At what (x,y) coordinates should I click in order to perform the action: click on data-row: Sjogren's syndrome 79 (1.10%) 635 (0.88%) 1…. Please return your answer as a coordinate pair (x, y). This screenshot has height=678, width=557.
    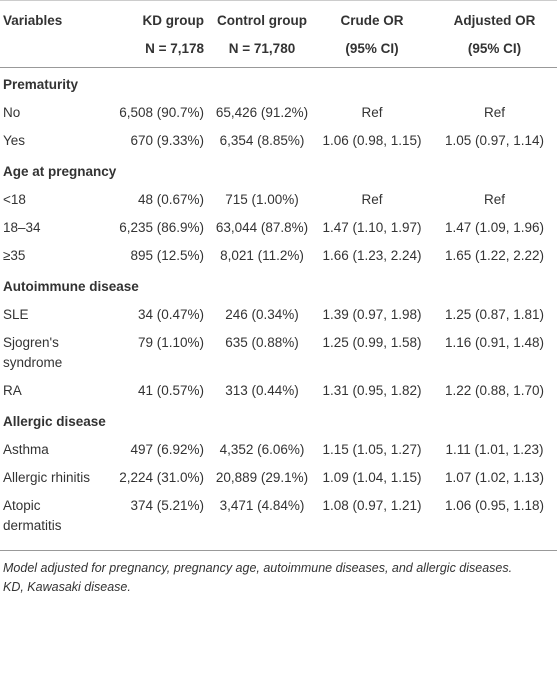
    Looking at the image, I should click on (278, 353).